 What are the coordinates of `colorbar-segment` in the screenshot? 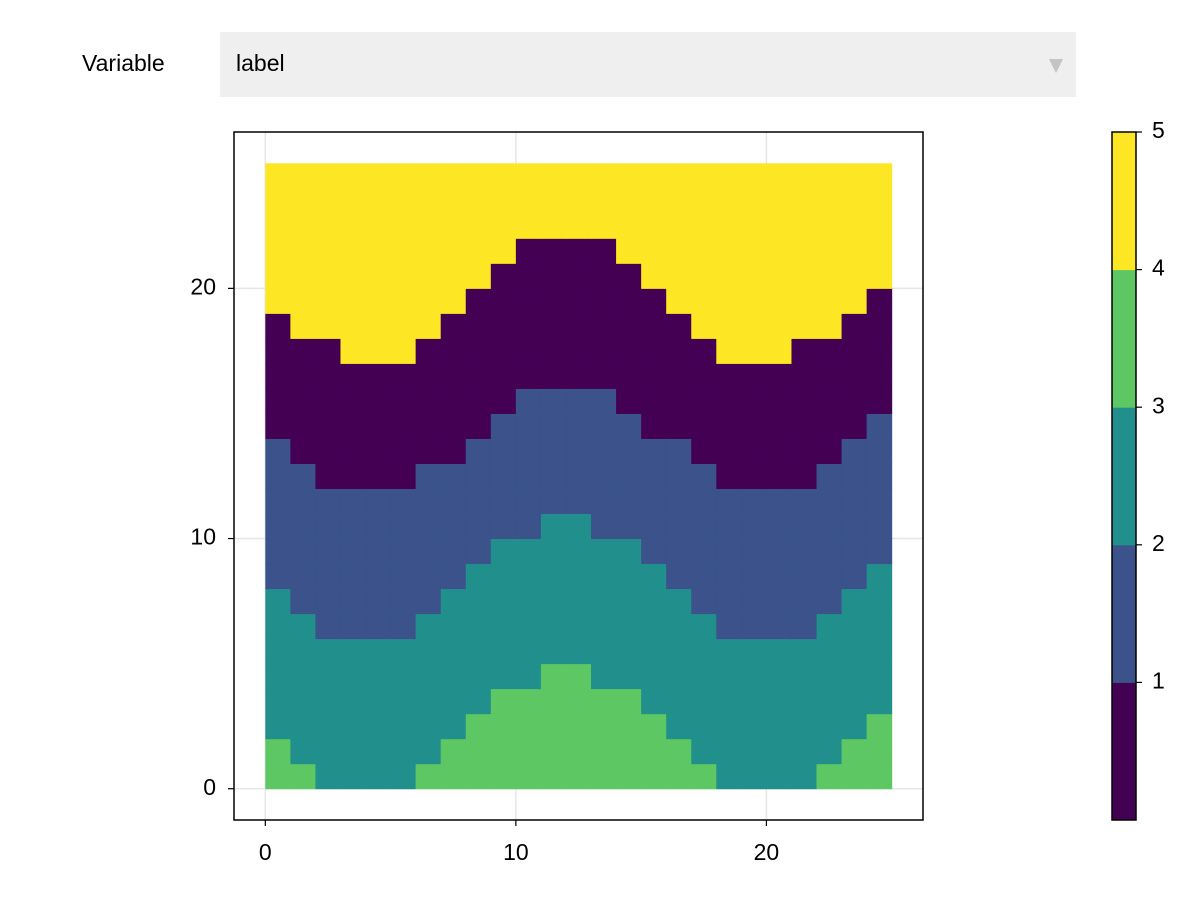 It's located at (1124, 338).